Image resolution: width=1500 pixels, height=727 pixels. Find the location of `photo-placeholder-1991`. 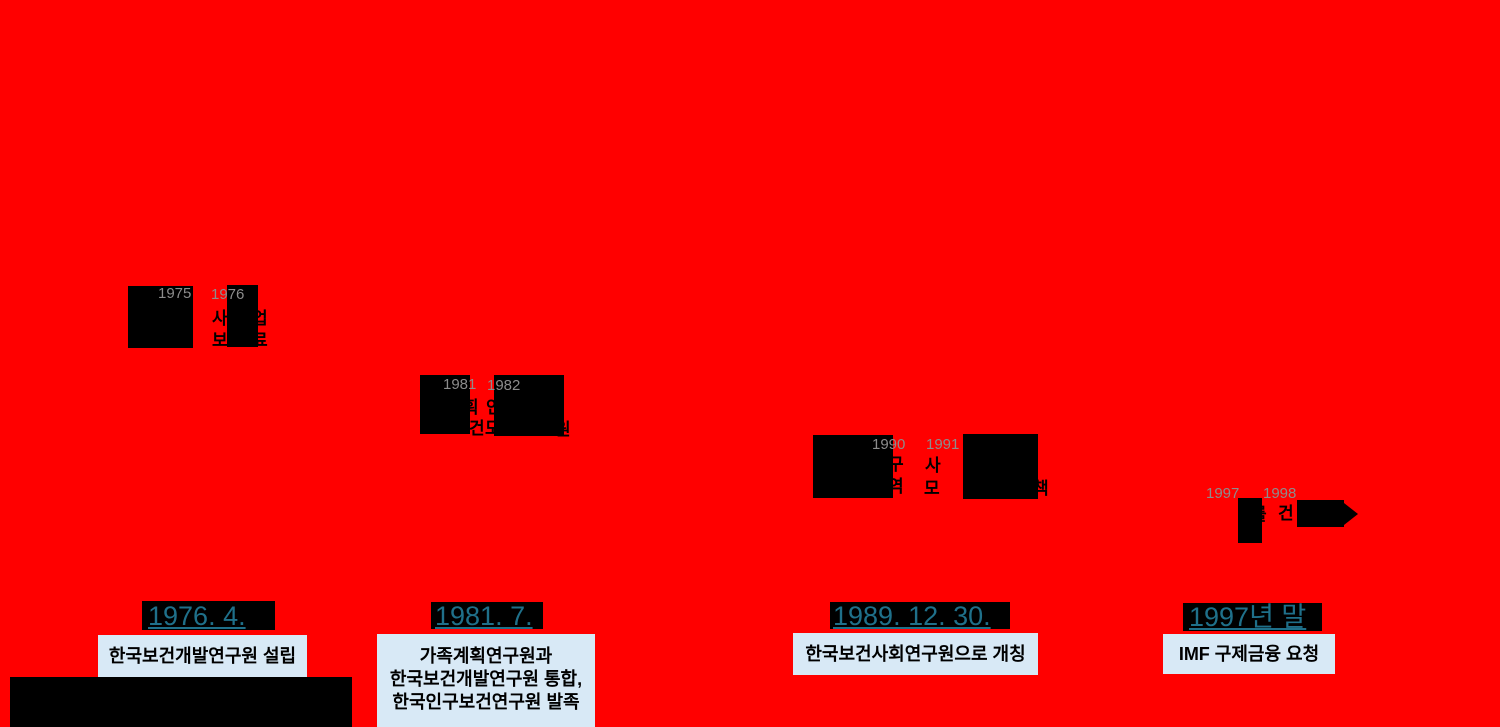

photo-placeholder-1991 is located at coordinates (1000, 466).